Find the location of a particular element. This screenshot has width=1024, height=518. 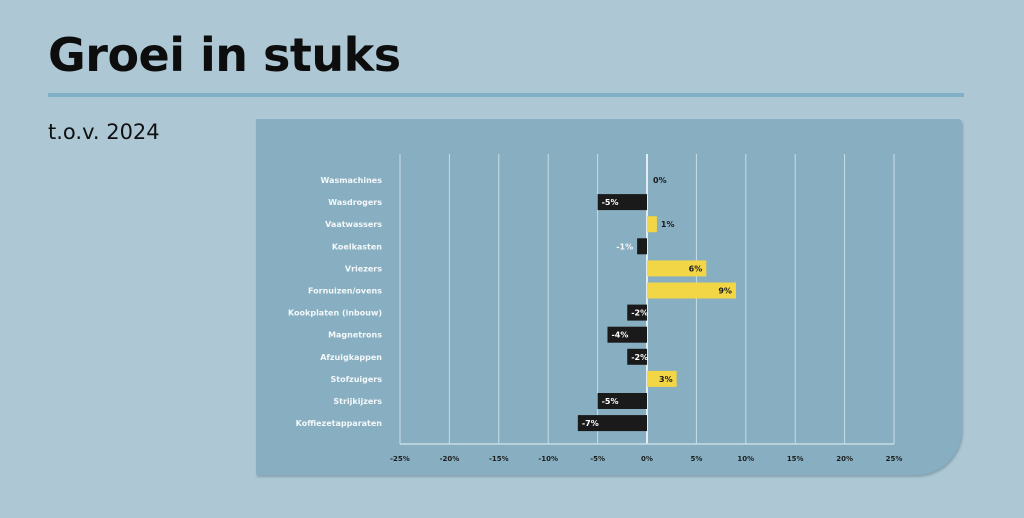

x-tick-label: 5% is located at coordinates (696, 459).